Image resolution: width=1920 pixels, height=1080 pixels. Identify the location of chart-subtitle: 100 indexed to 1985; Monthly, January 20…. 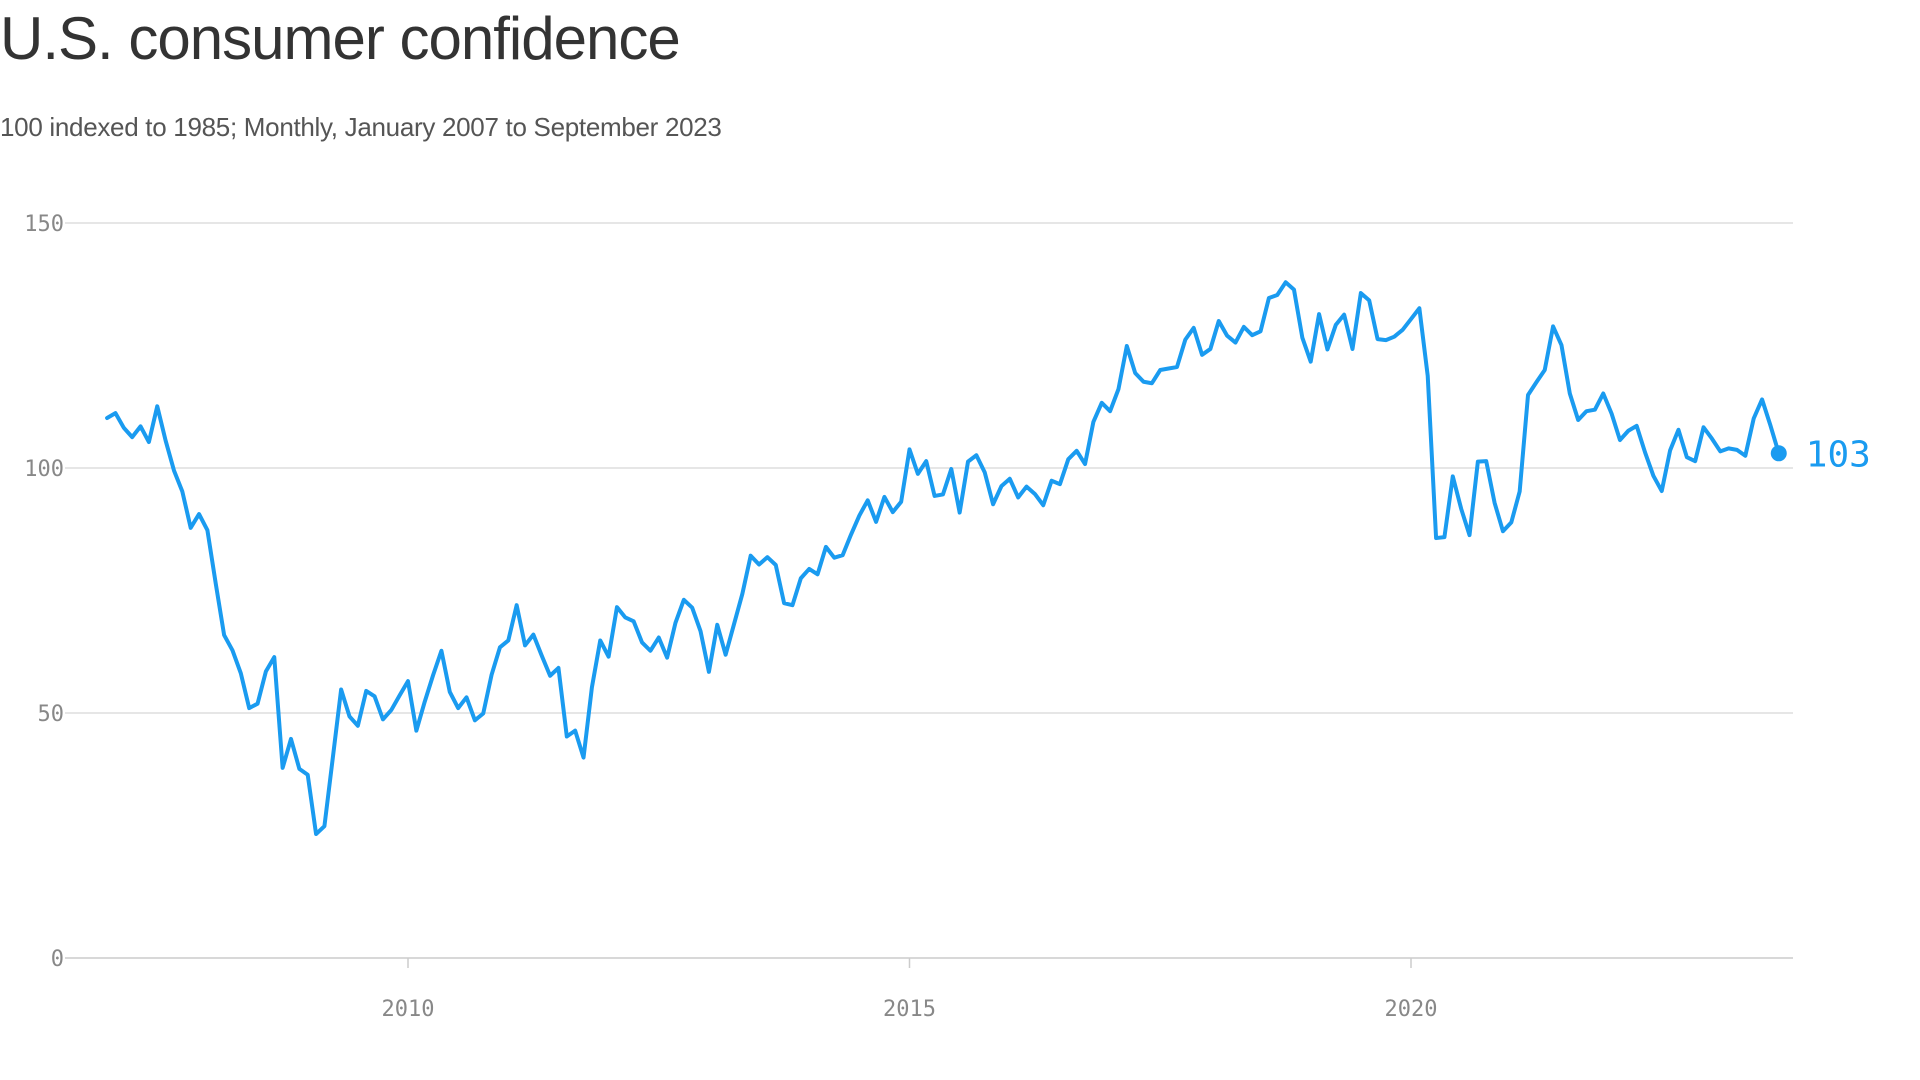
(361, 127).